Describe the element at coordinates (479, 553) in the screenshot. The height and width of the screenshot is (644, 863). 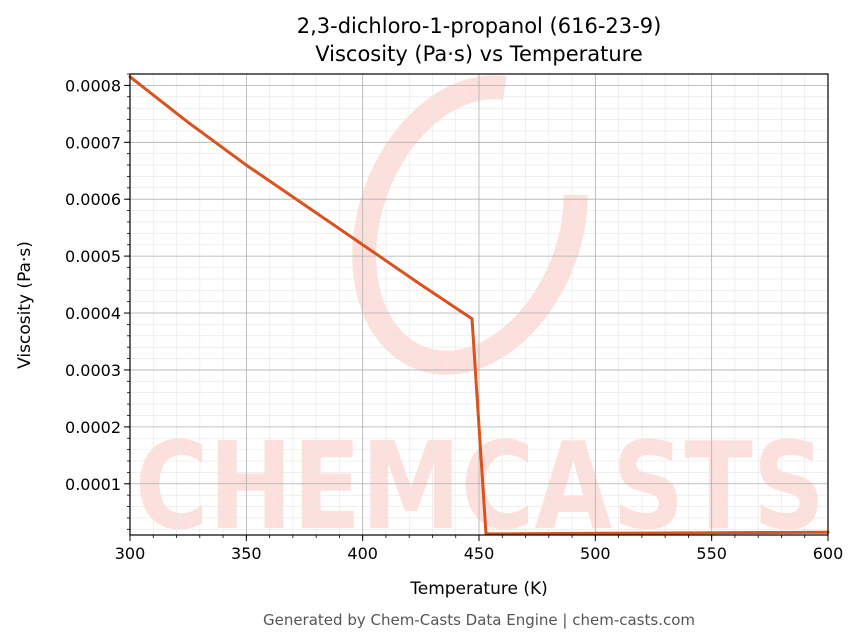
I see `x-tick-label: 450` at that location.